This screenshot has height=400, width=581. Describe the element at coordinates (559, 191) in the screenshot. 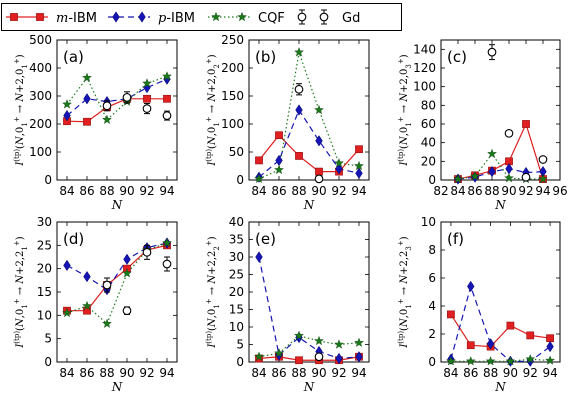

I see `x-tick-label: 96` at that location.